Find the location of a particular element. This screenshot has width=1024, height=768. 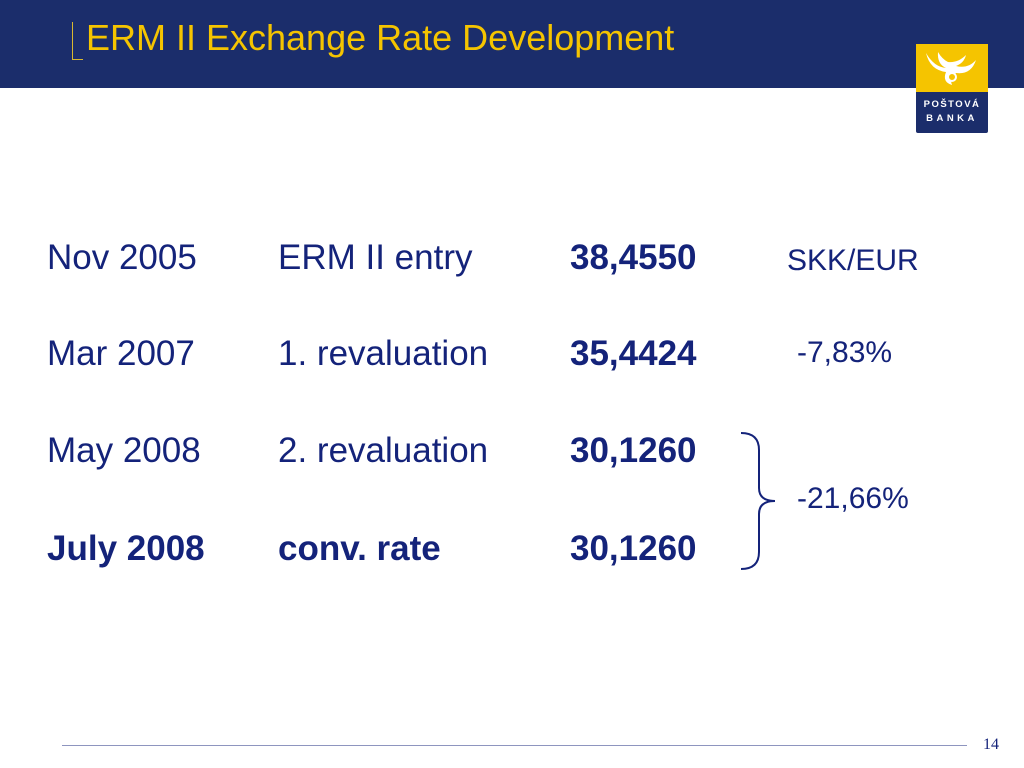

title-bracket-decoration is located at coordinates (77, 41).